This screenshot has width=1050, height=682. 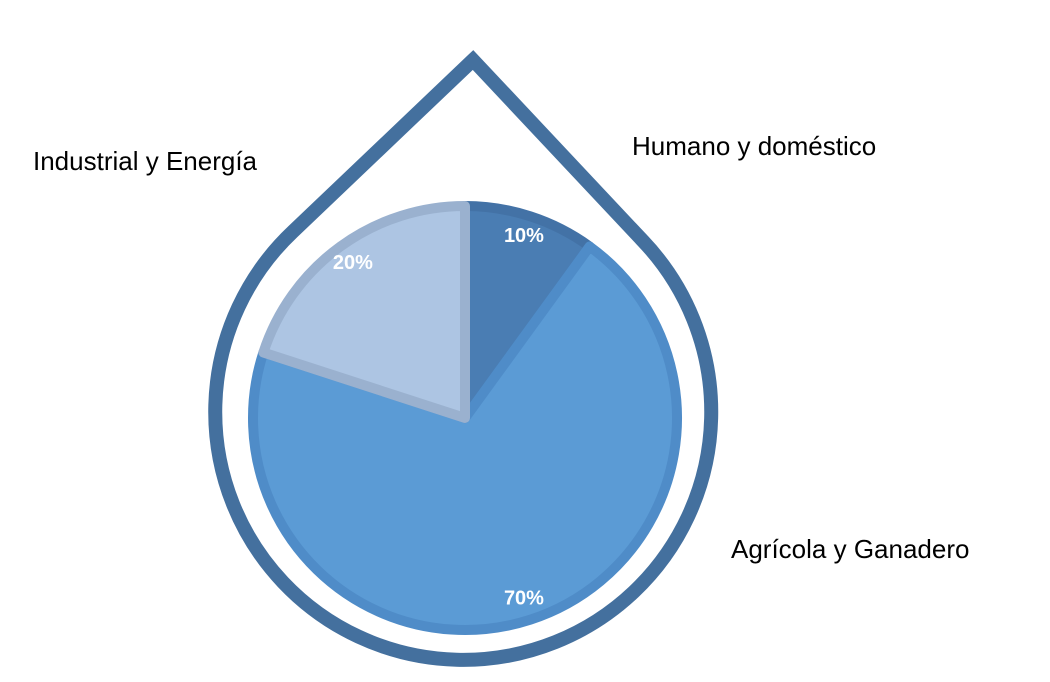 I want to click on data-label: 70%, so click(x=524, y=599).